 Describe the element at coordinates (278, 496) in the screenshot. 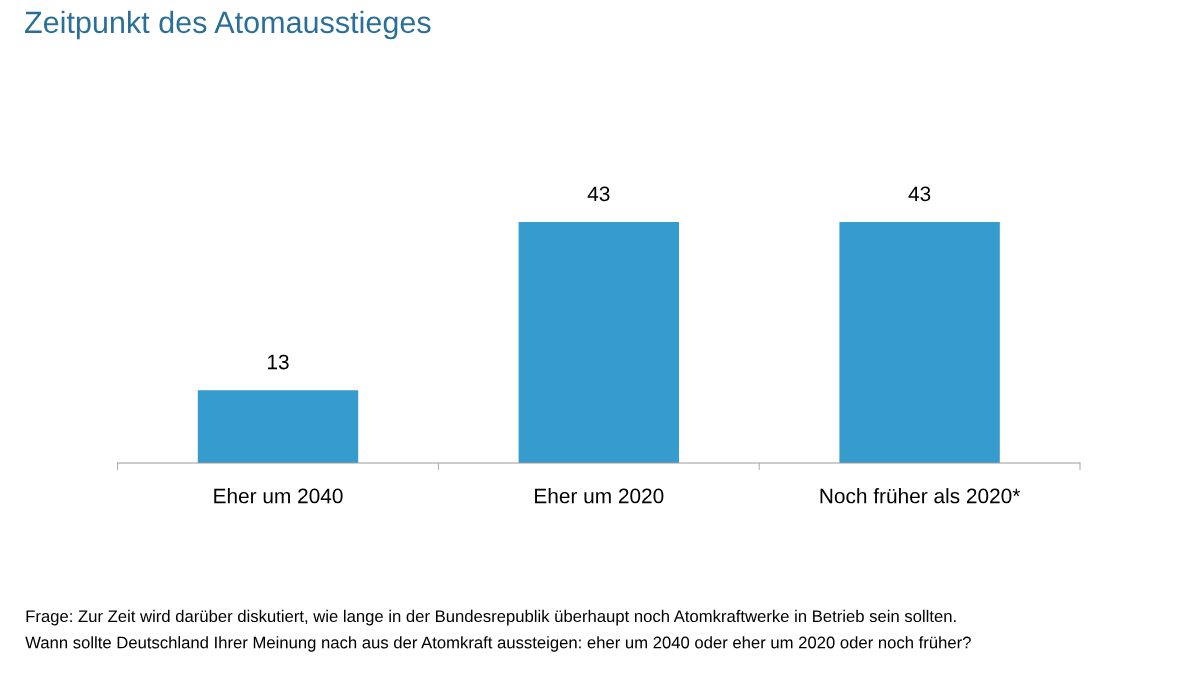

I see `x-tick-label: Eher um 2040` at that location.